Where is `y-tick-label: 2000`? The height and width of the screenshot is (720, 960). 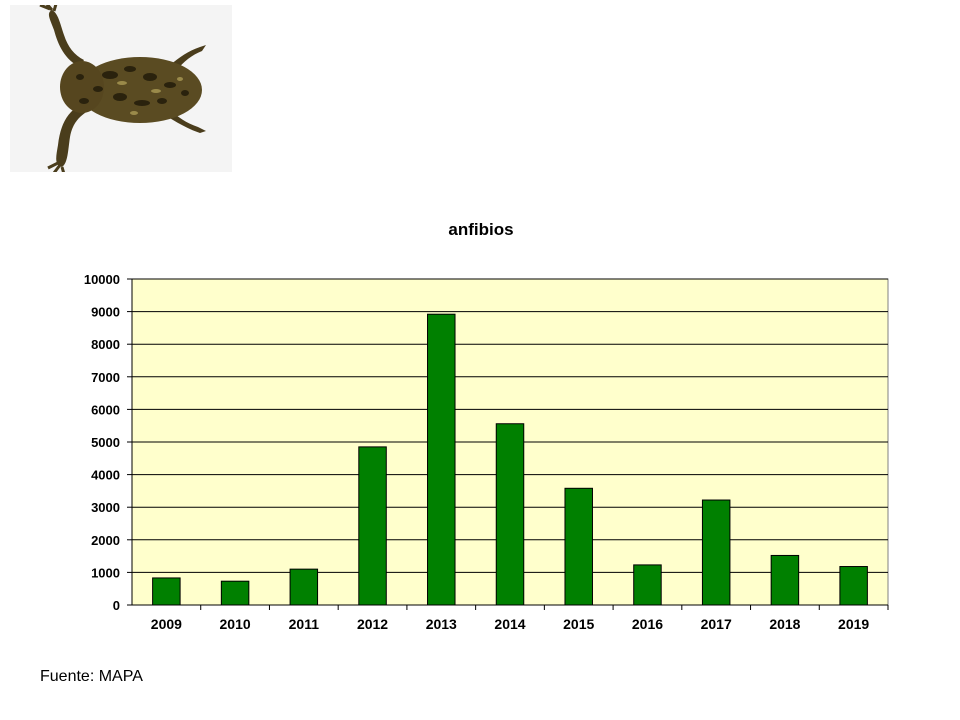
y-tick-label: 2000 is located at coordinates (105, 540).